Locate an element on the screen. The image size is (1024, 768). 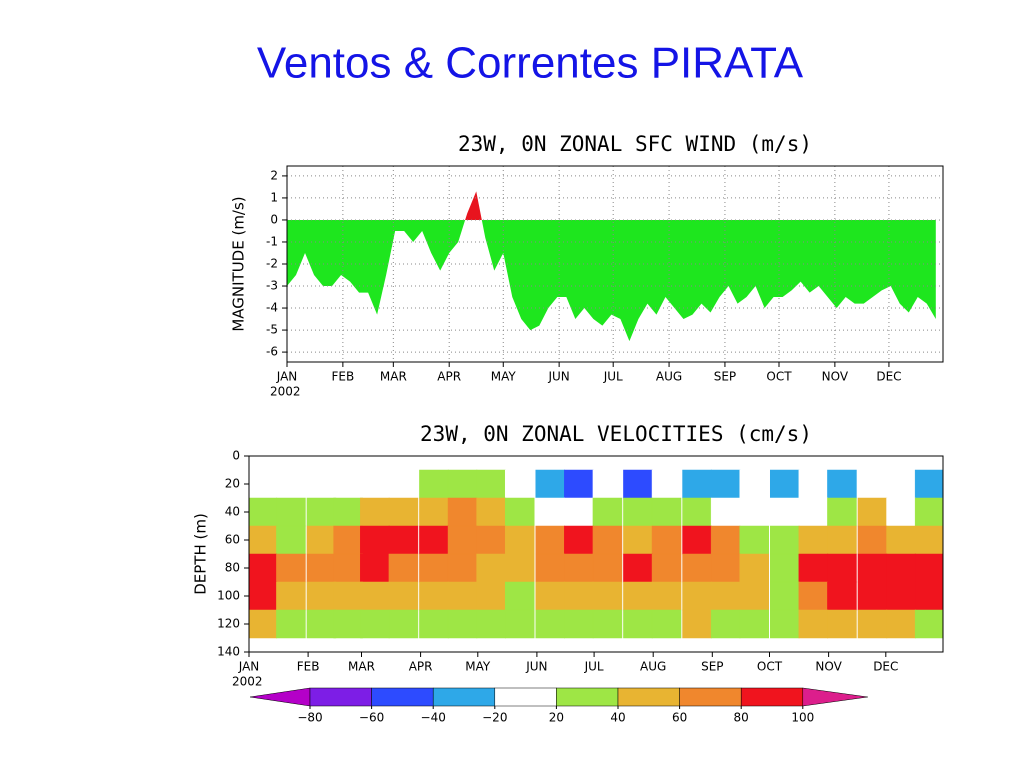
colorbar-label: −60 is located at coordinates (371, 718).